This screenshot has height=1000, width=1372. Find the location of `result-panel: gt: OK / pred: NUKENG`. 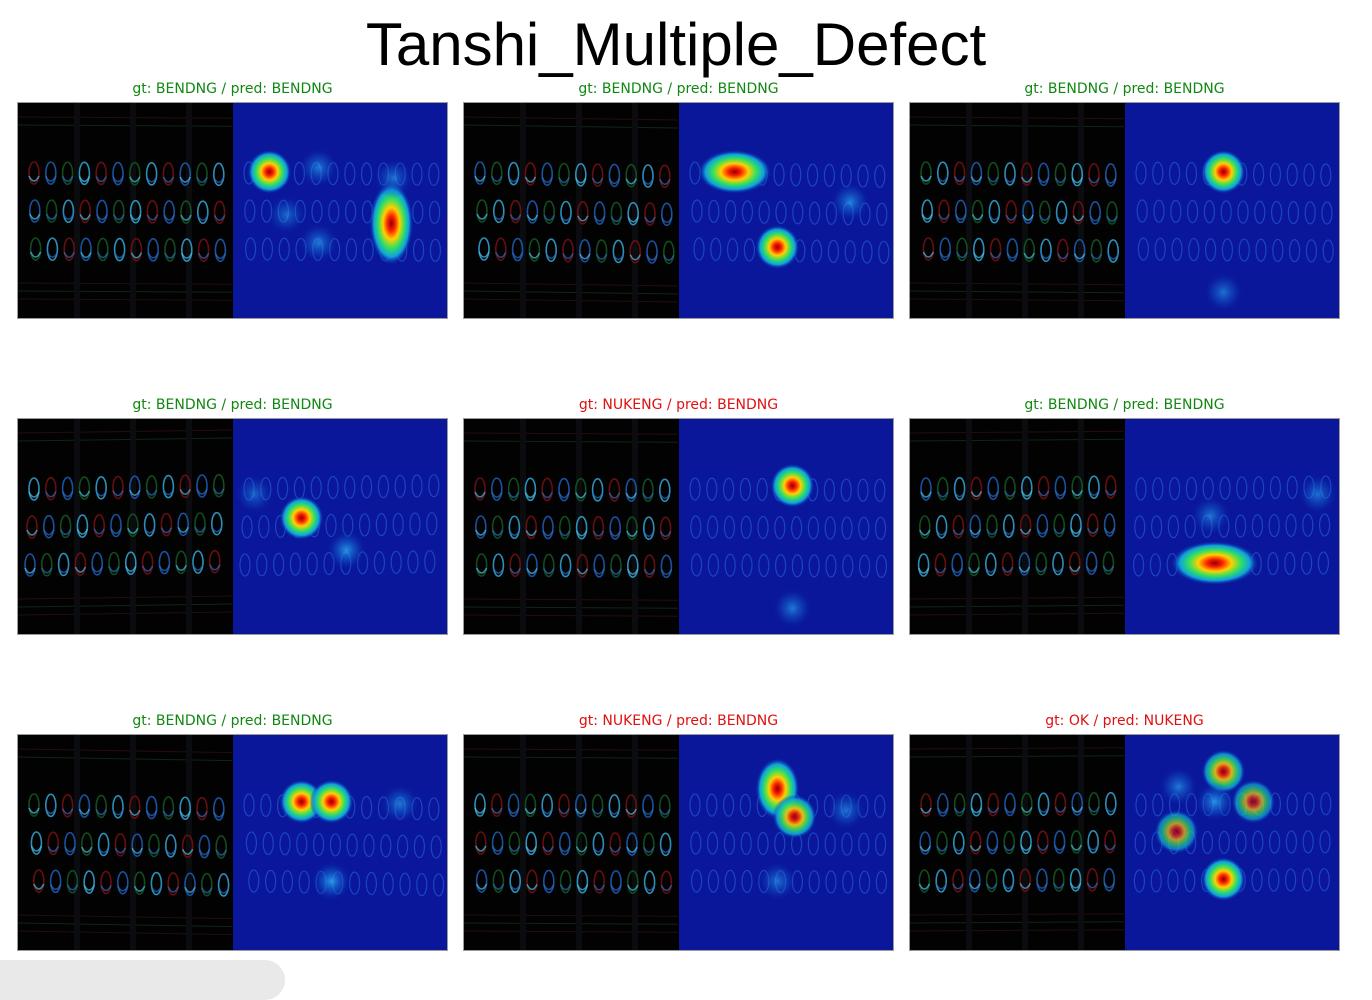

result-panel: gt: OK / pred: NUKENG is located at coordinates (1124, 832).